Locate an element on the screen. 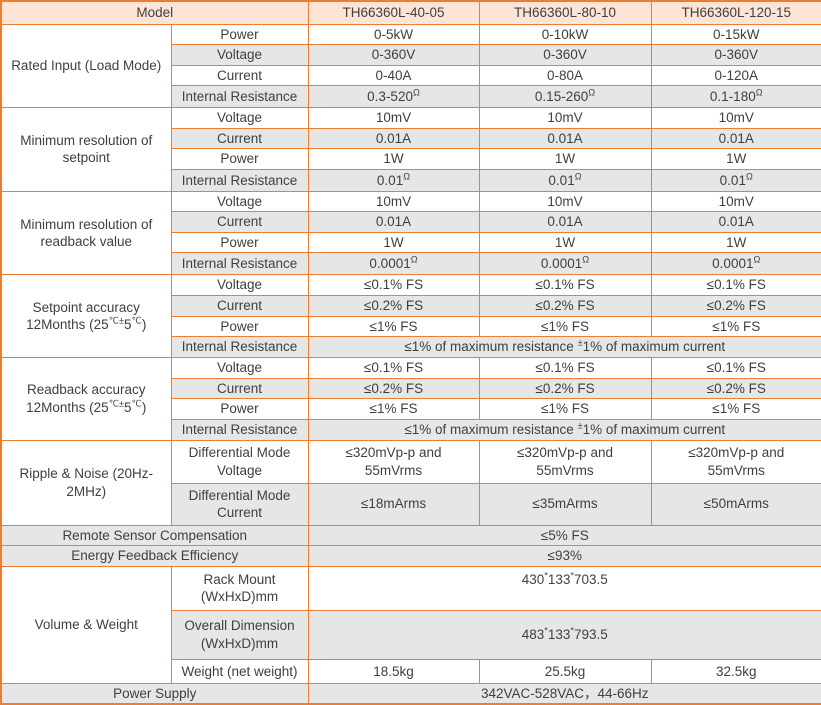 The width and height of the screenshot is (821, 705). value-cell: 0.1-180Ω is located at coordinates (735, 97).